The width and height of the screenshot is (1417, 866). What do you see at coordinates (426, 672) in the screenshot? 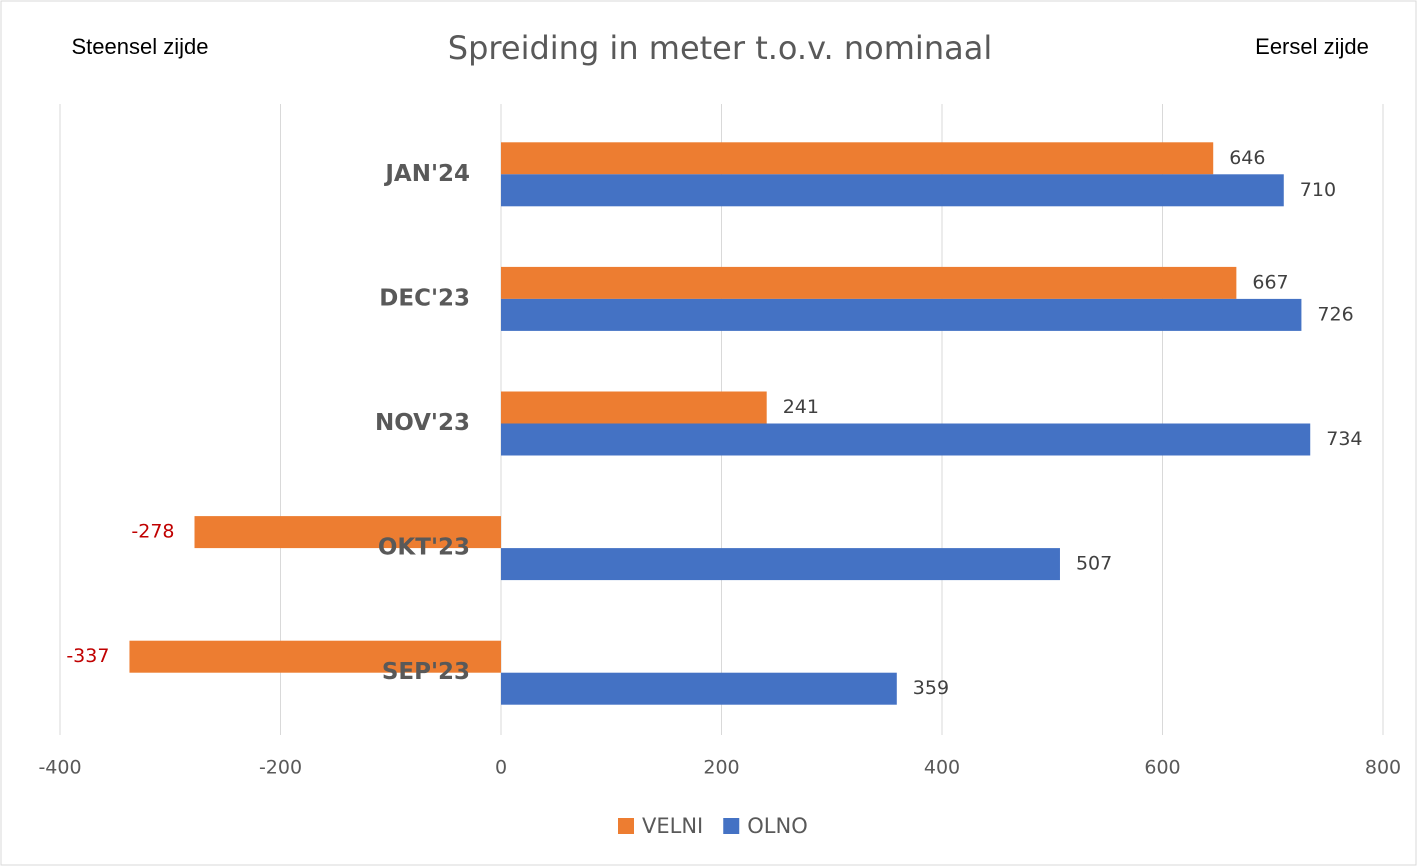
I see `category-label: SEP'23` at bounding box center [426, 672].